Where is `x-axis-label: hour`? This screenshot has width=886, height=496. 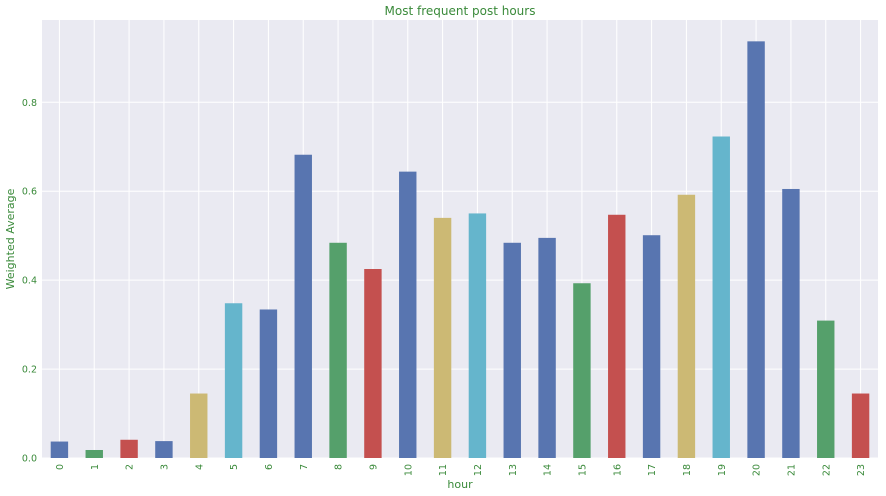 x-axis-label: hour is located at coordinates (460, 484).